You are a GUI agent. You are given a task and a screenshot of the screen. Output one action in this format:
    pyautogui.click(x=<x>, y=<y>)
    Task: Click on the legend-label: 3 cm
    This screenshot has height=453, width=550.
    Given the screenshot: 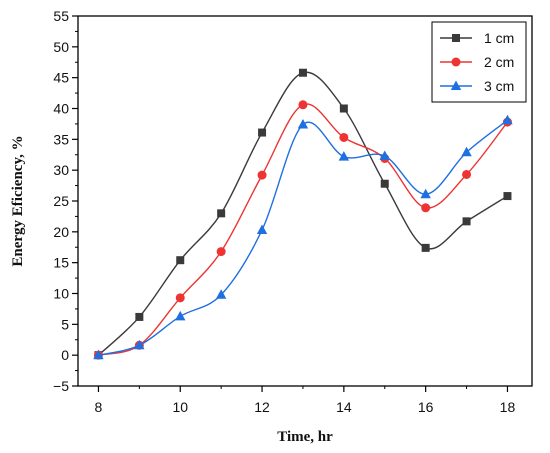 What is the action you would take?
    pyautogui.click(x=499, y=86)
    